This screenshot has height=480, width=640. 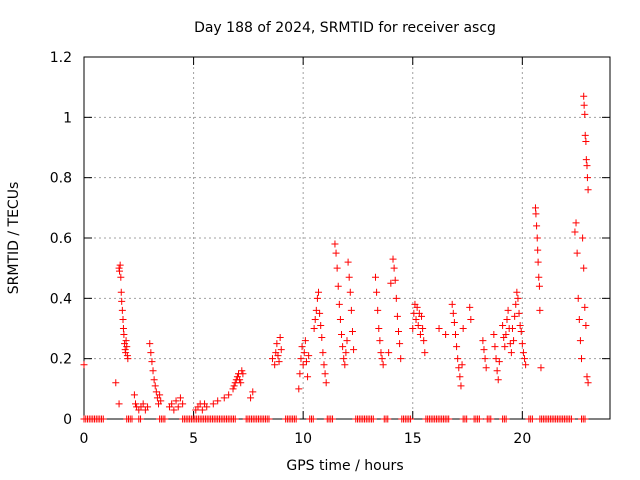 I want to click on y-tick-label: 0.2, so click(x=61, y=360).